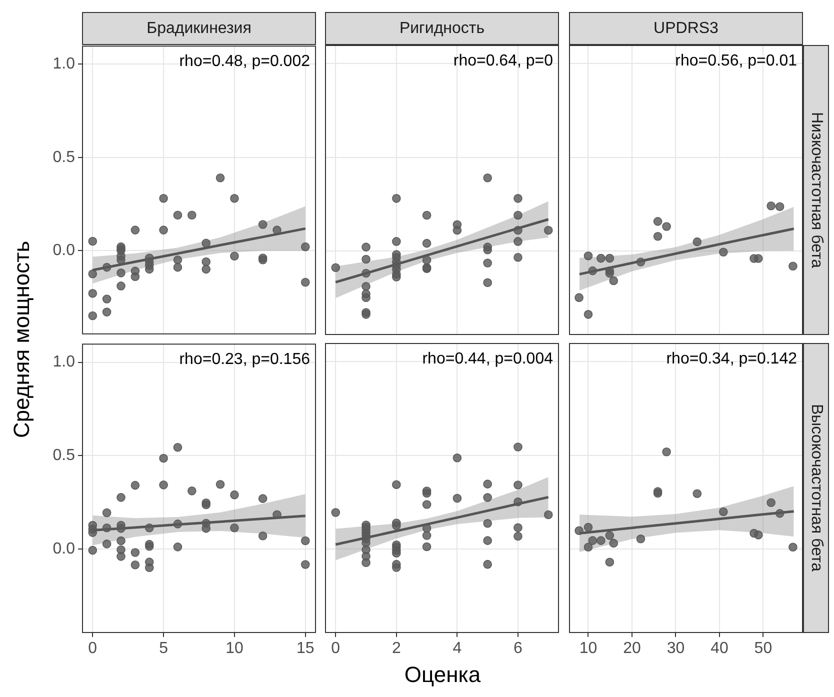 Image resolution: width=834 pixels, height=697 pixels. What do you see at coordinates (732, 359) in the screenshot?
I see `annotation: rho=0.34, p=0.142` at bounding box center [732, 359].